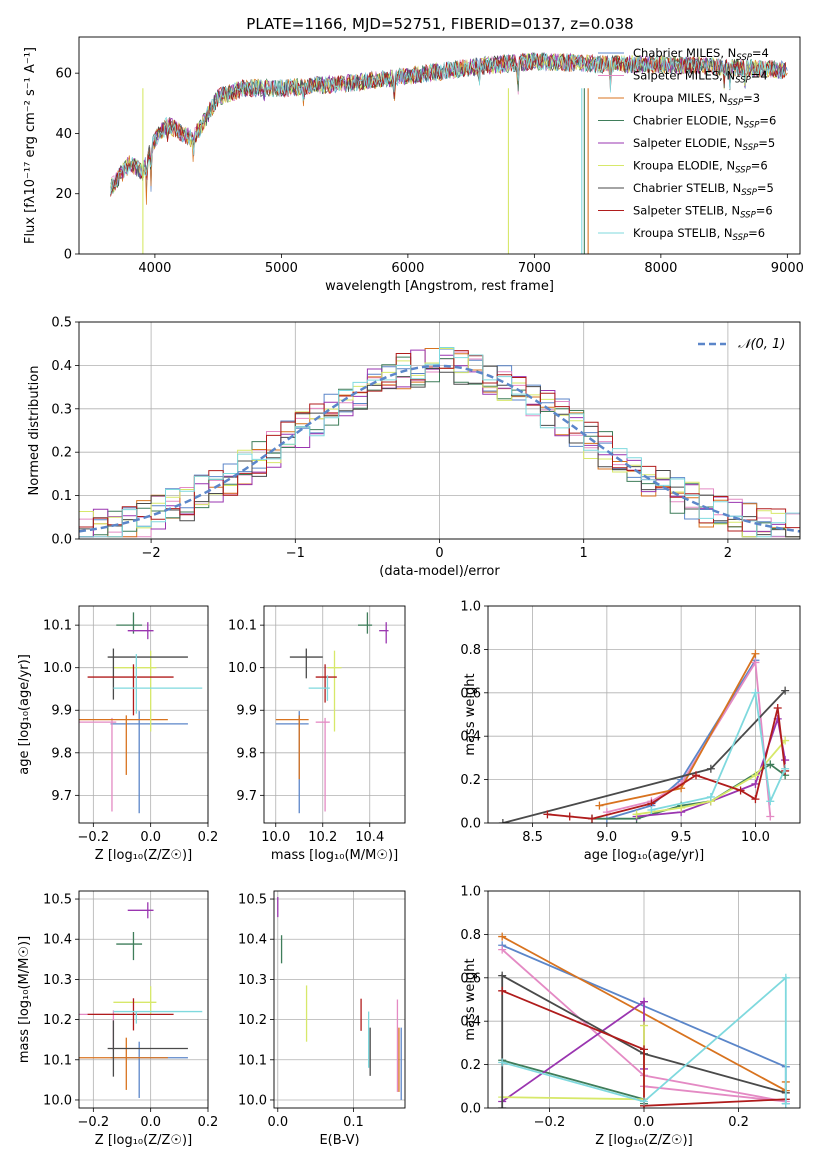 Image resolution: width=819 pixels, height=1170 pixels. What do you see at coordinates (61, 323) in the screenshot?
I see `y-tick-label: 0.5` at bounding box center [61, 323].